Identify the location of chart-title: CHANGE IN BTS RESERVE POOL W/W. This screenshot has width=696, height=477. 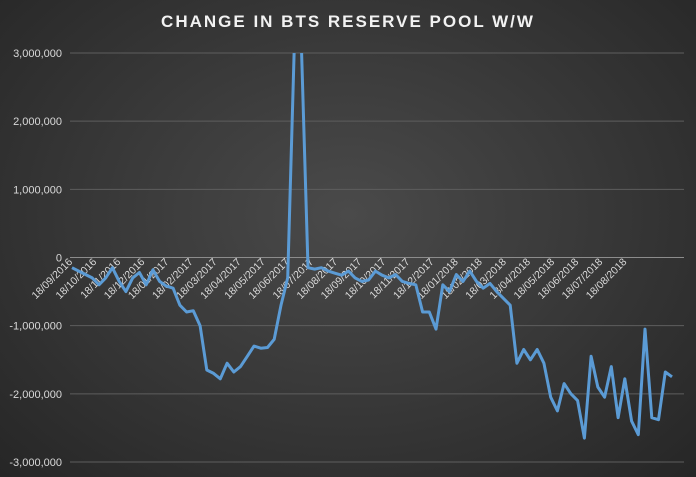
(348, 21).